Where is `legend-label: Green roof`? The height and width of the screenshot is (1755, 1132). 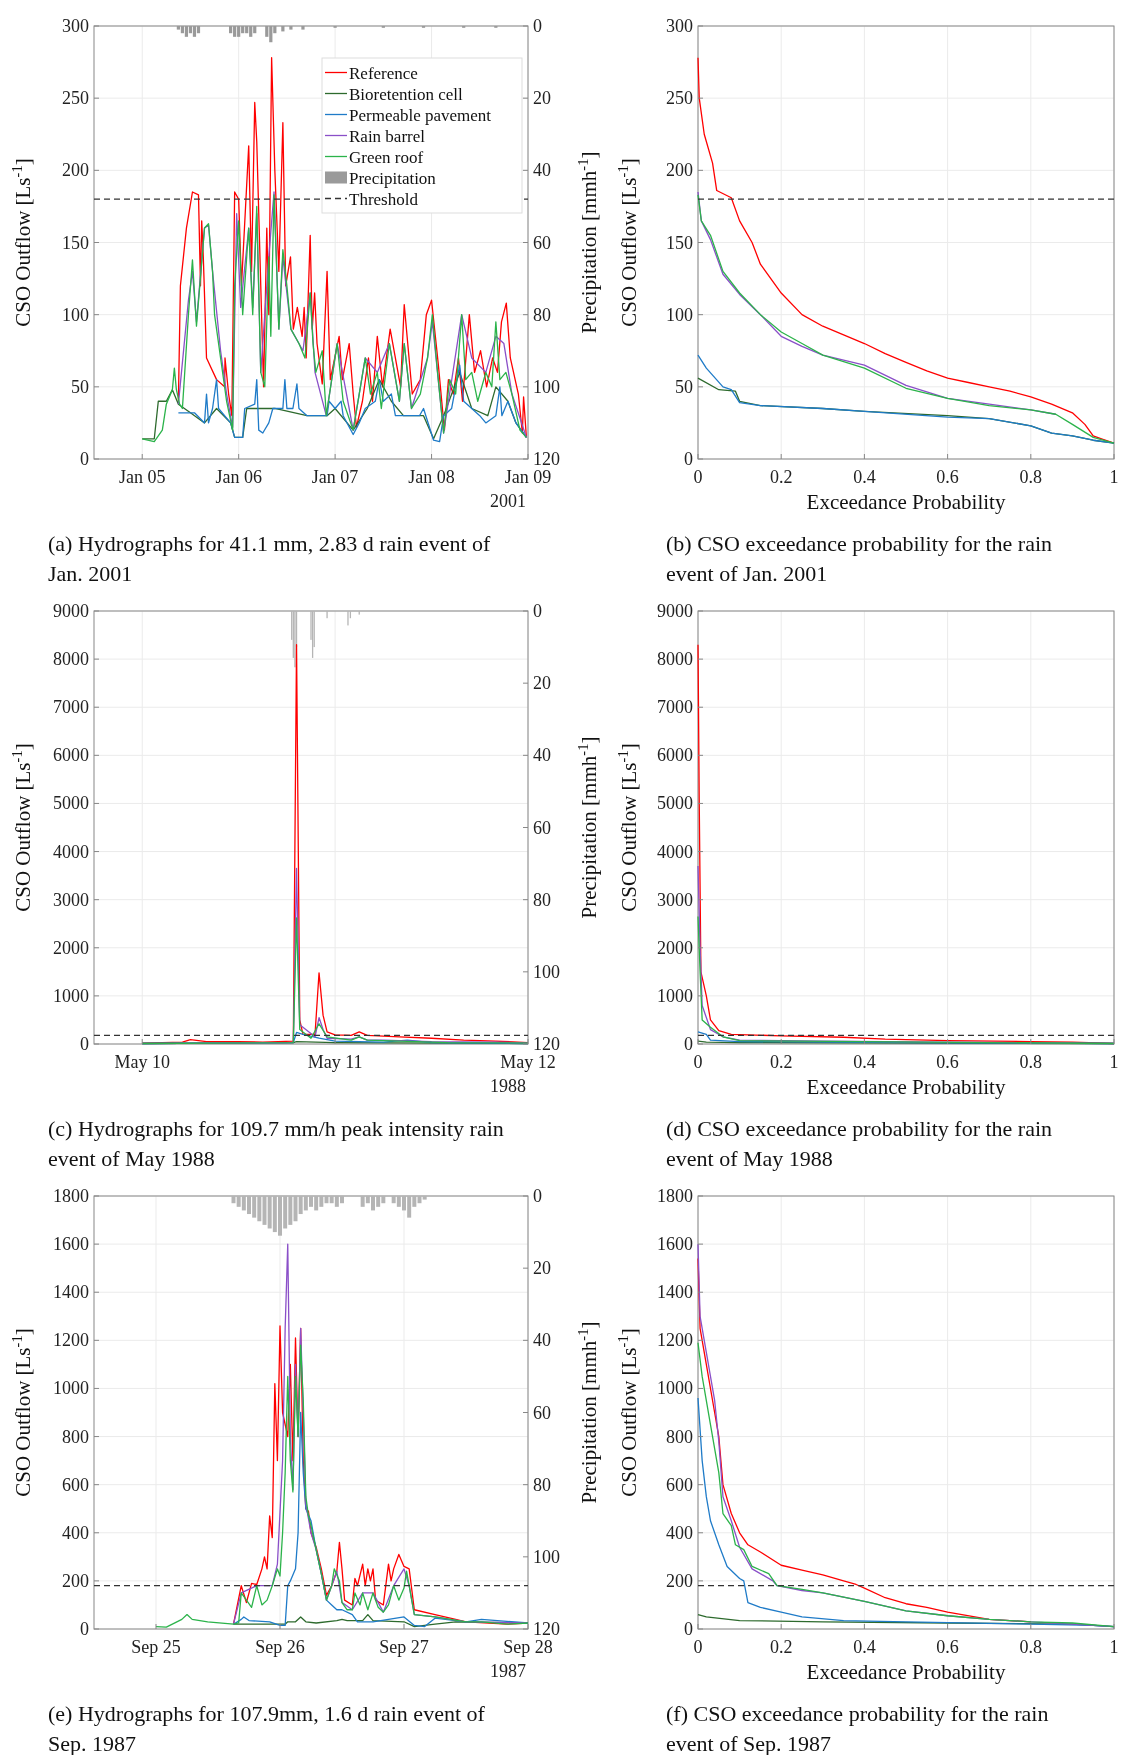 legend-label: Green roof is located at coordinates (386, 157).